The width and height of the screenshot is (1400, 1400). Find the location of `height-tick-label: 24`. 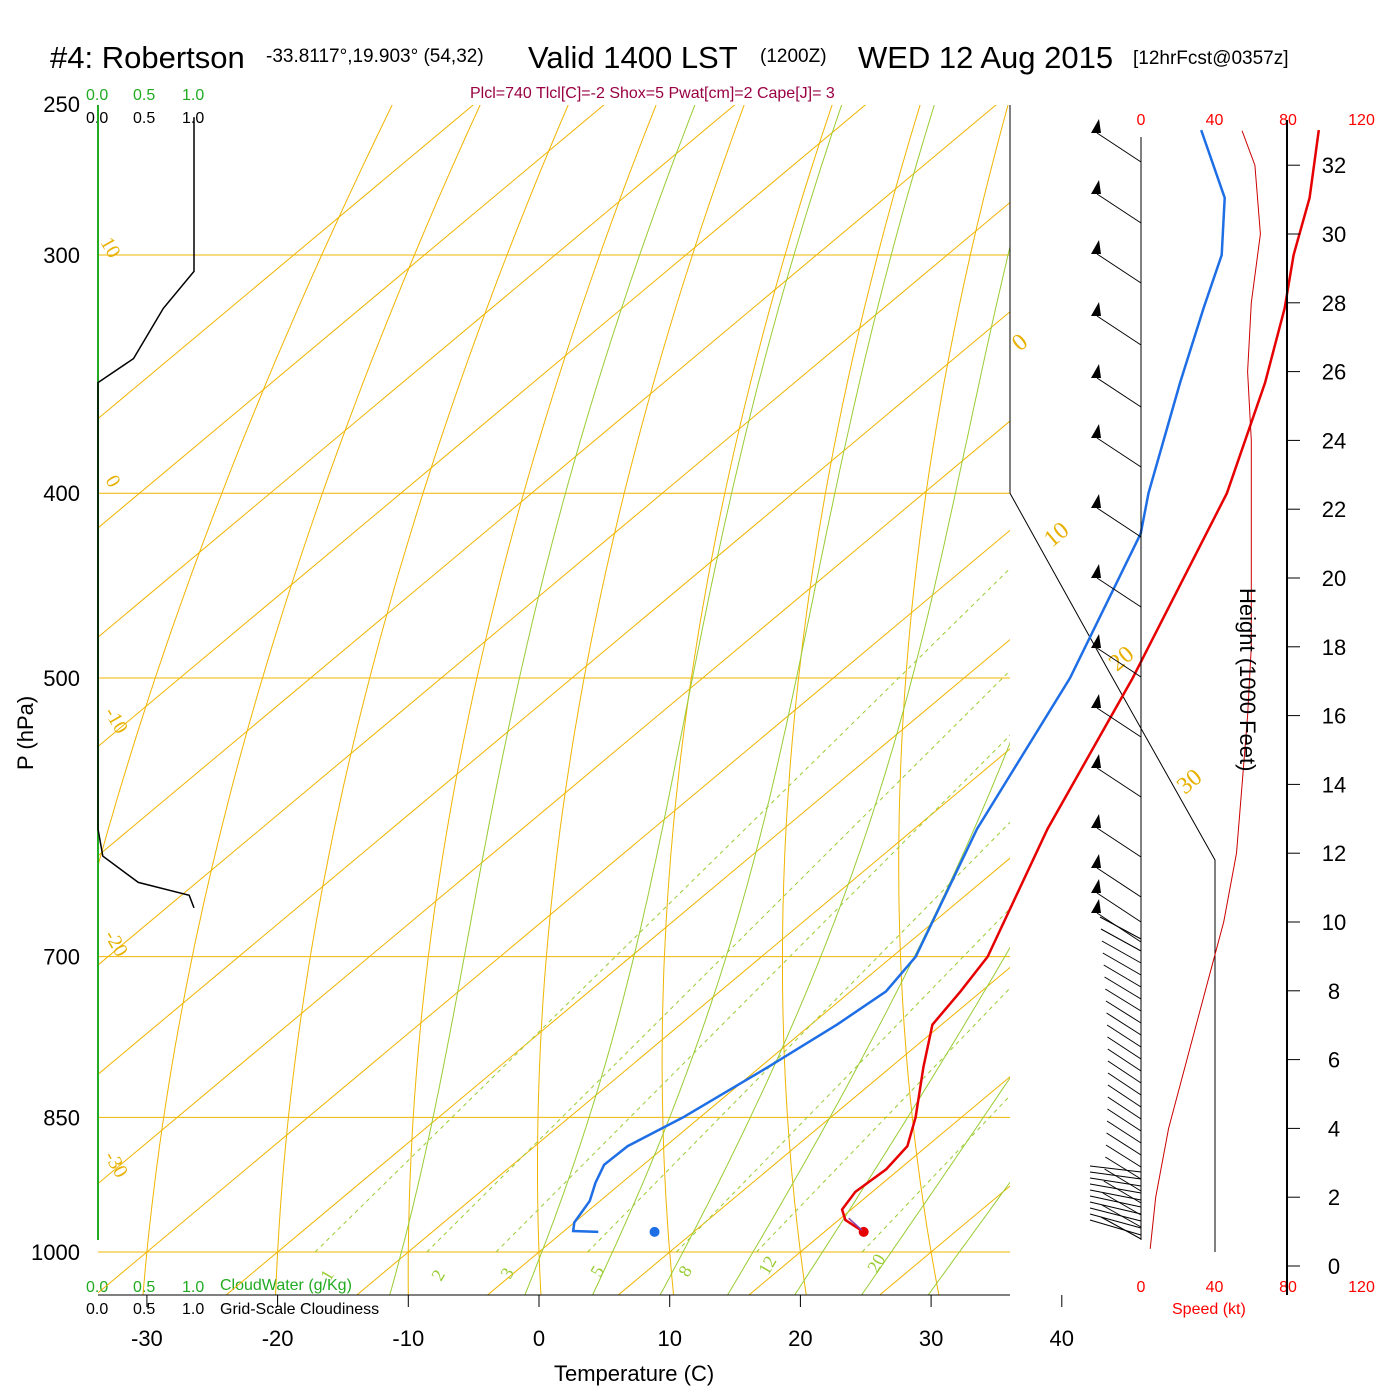

height-tick-label: 24 is located at coordinates (1334, 440).